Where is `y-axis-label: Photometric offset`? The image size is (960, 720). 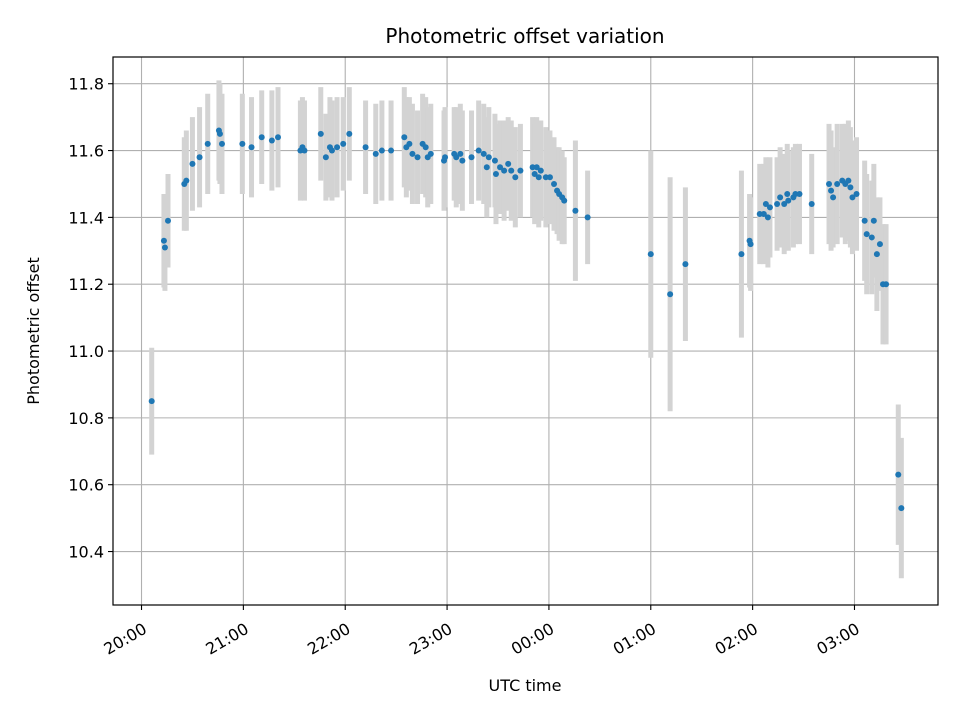 y-axis-label: Photometric offset is located at coordinates (33, 331).